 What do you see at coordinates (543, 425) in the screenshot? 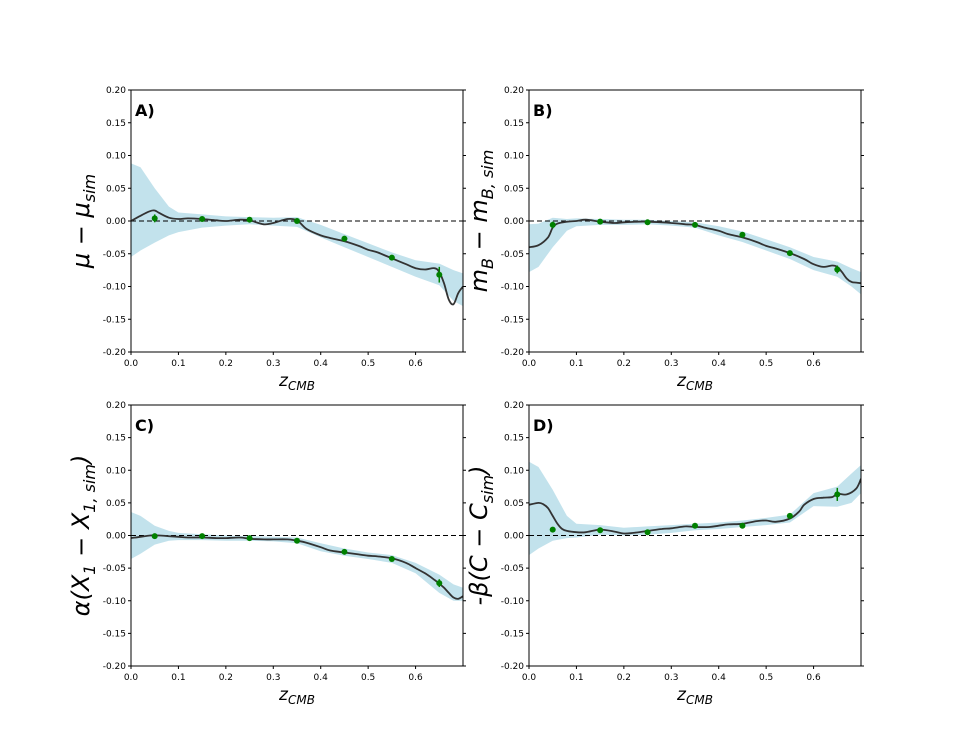
I see `panel-label: D)` at bounding box center [543, 425].